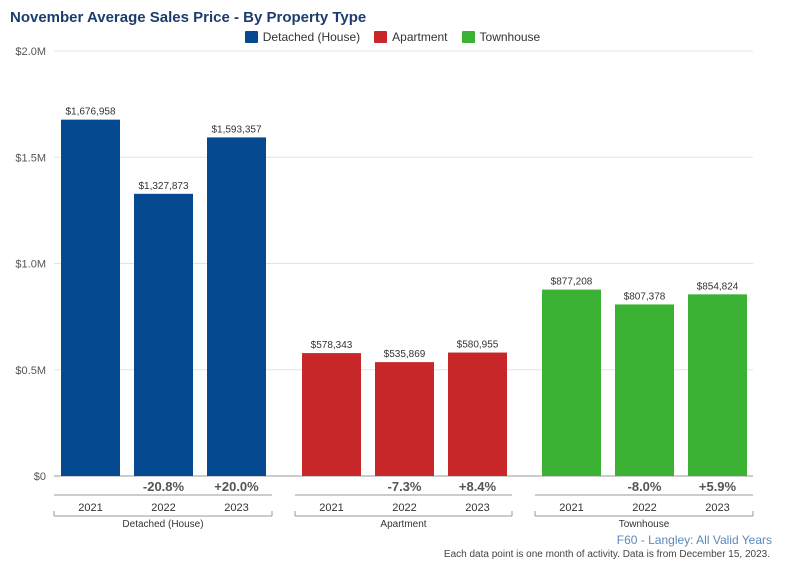 Image resolution: width=785 pixels, height=566 pixels. I want to click on y-tick-label: $0, so click(40, 477).